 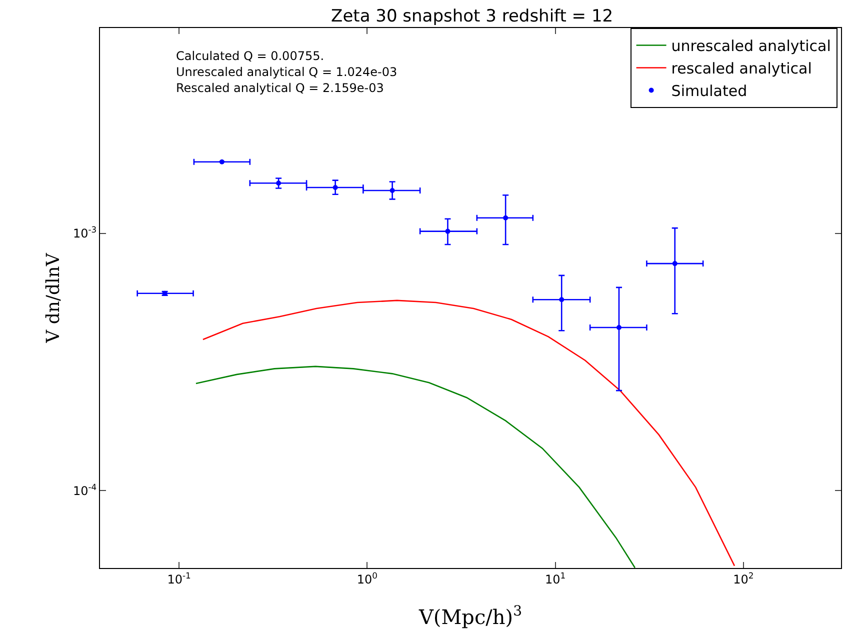 I want to click on x-tick-label: 10$^{-1}$, so click(x=179, y=578).